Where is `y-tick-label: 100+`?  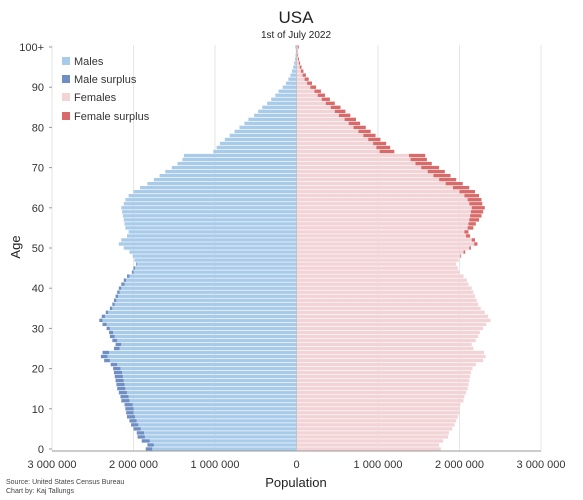 y-tick-label: 100+ is located at coordinates (31, 48).